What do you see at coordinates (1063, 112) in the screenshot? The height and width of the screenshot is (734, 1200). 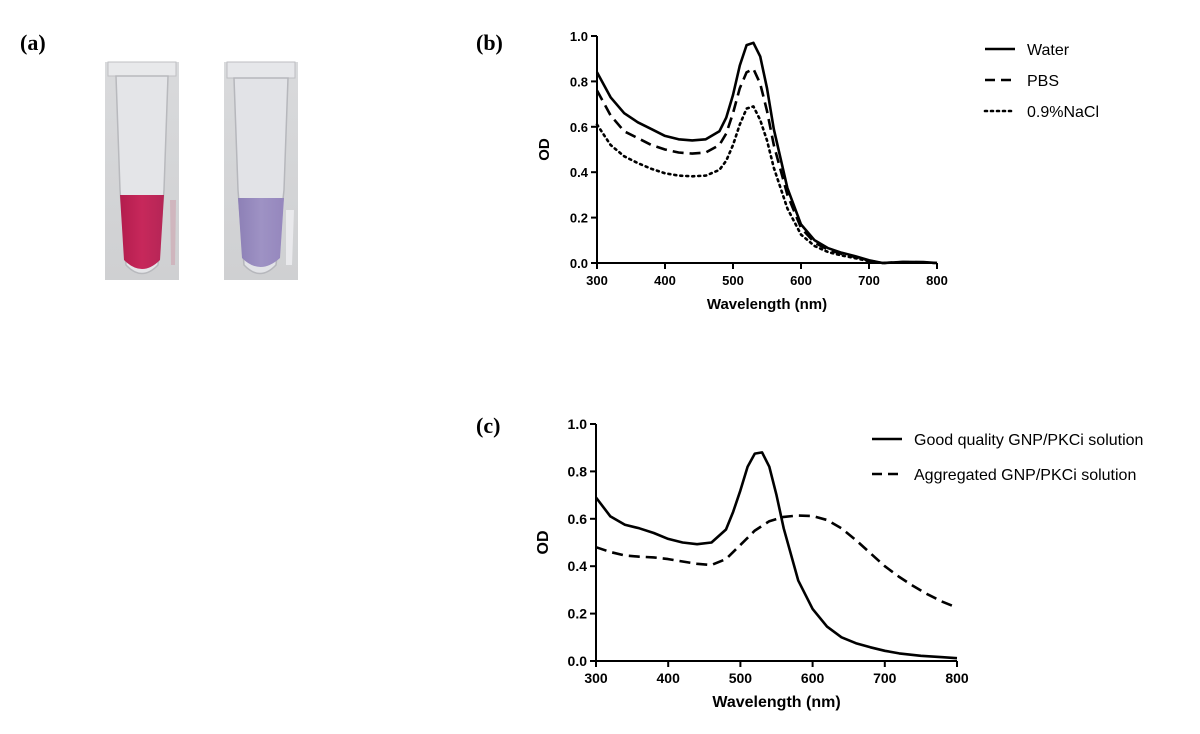 I see `legend-label: 0.9%NaCl` at bounding box center [1063, 112].